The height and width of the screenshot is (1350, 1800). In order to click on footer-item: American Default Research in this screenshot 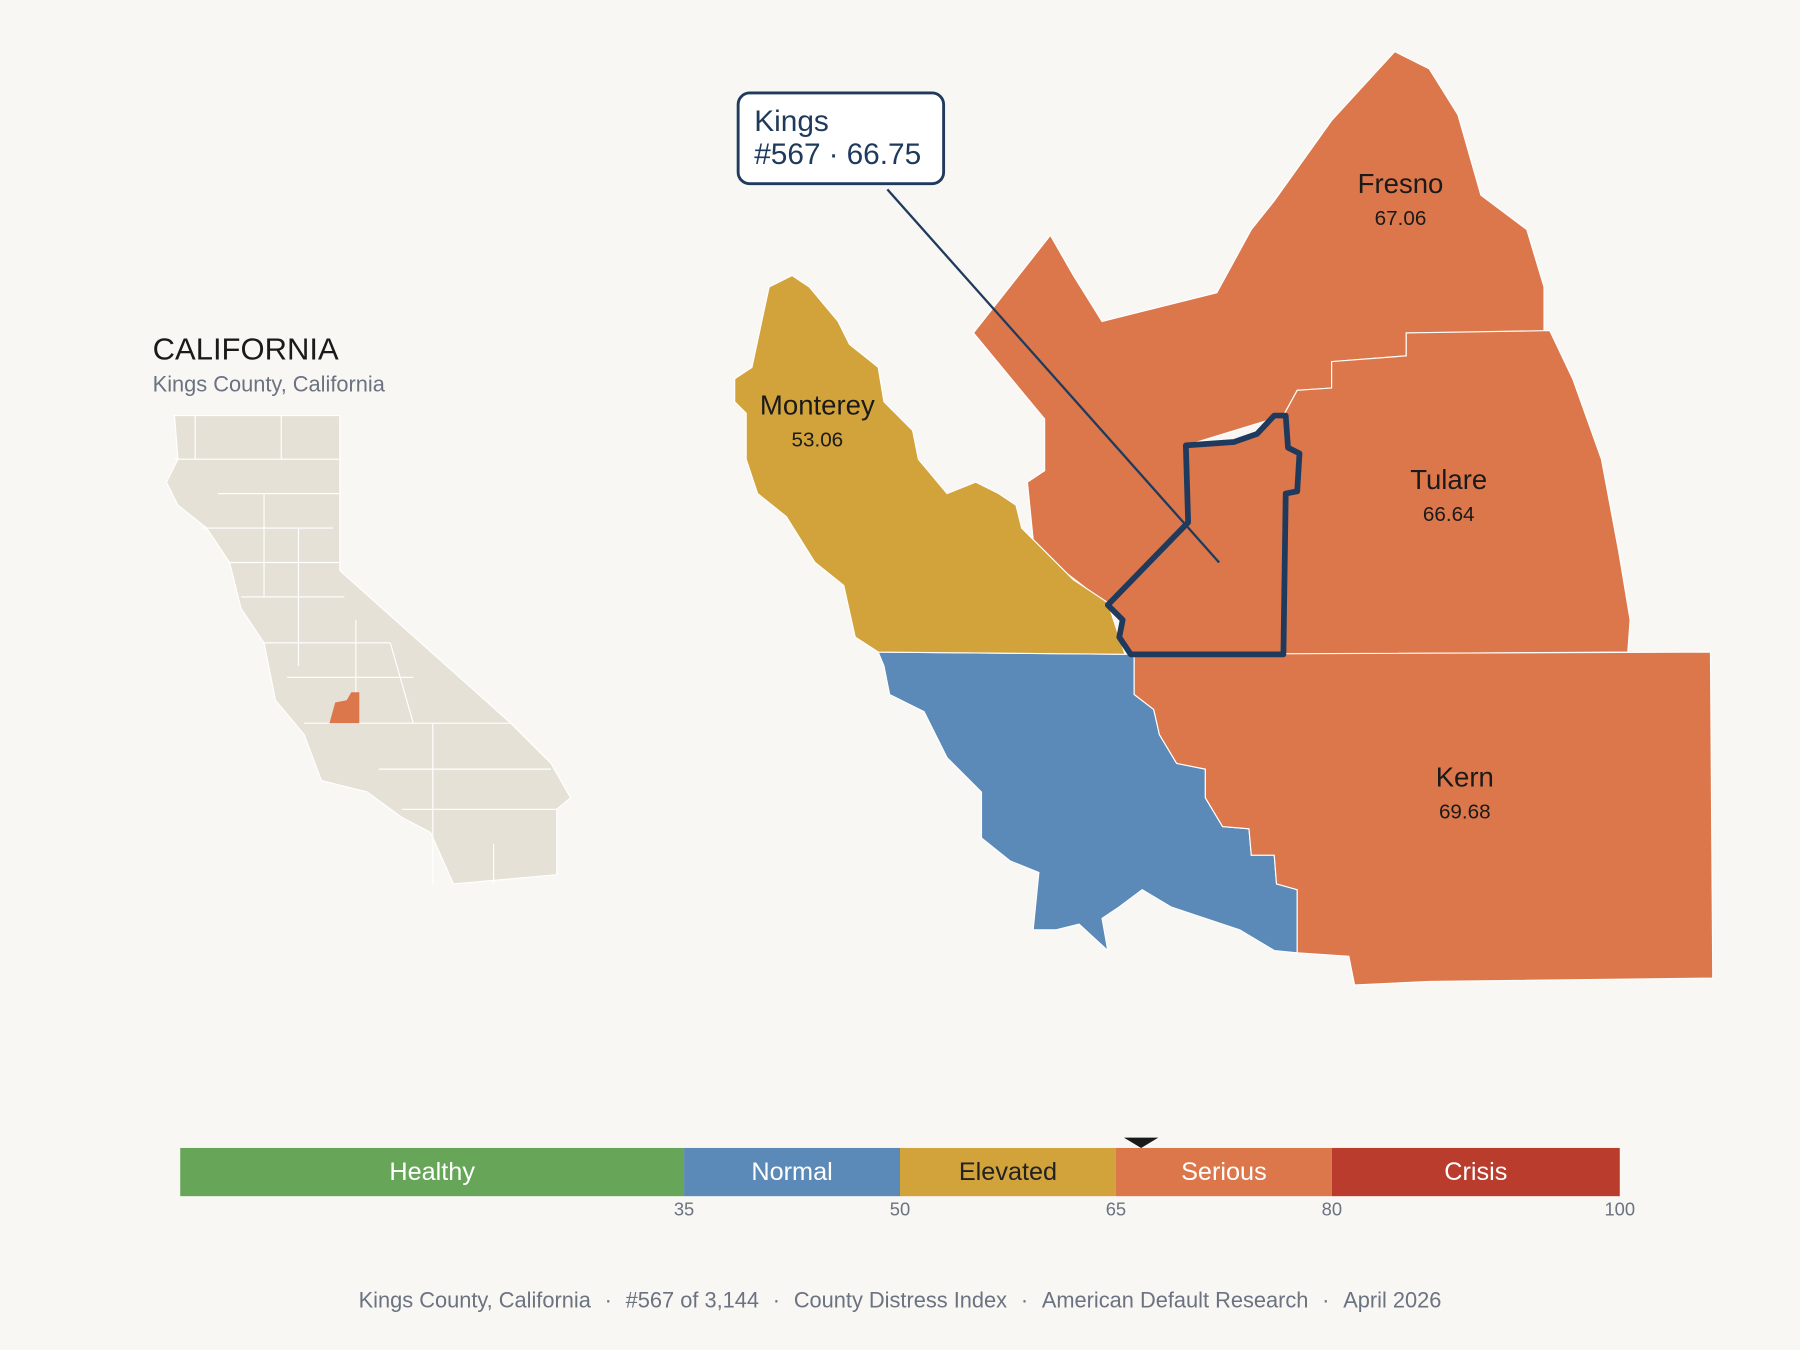, I will do `click(1175, 1300)`.